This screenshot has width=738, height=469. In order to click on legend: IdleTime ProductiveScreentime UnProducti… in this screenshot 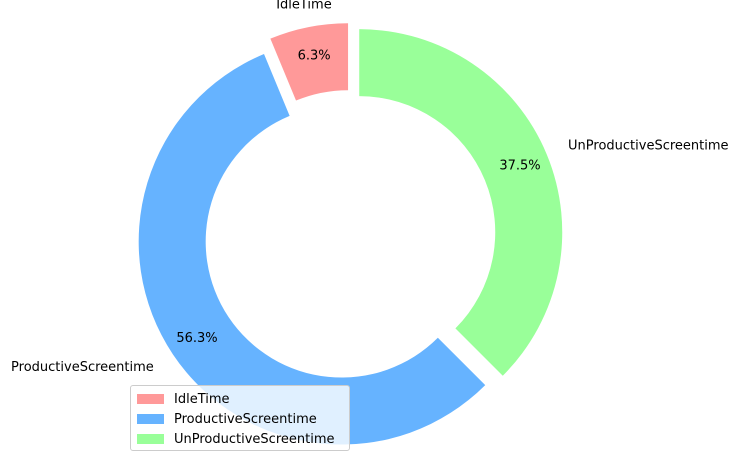, I will do `click(240, 418)`.